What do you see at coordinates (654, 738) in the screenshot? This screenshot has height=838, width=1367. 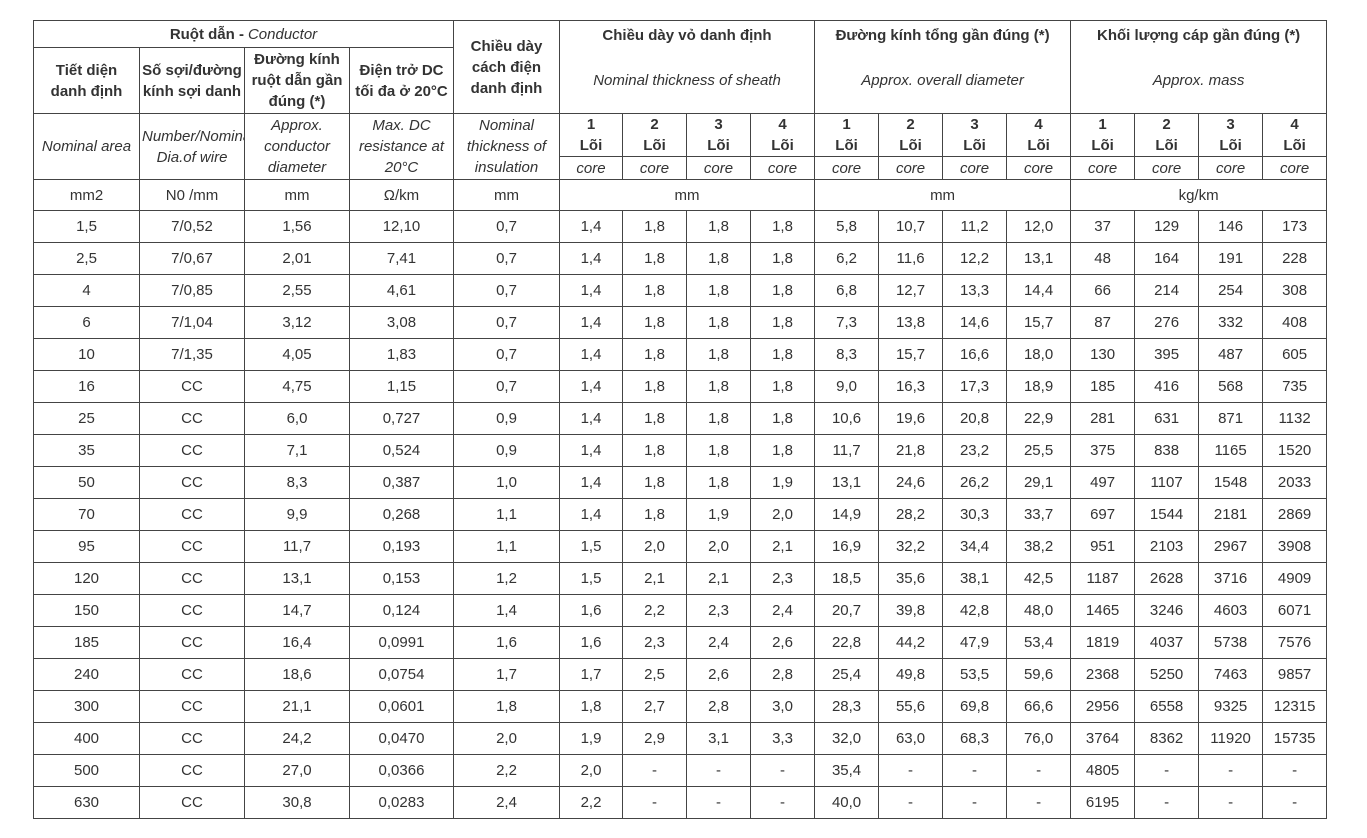 I see `data-cell: 2,9` at bounding box center [654, 738].